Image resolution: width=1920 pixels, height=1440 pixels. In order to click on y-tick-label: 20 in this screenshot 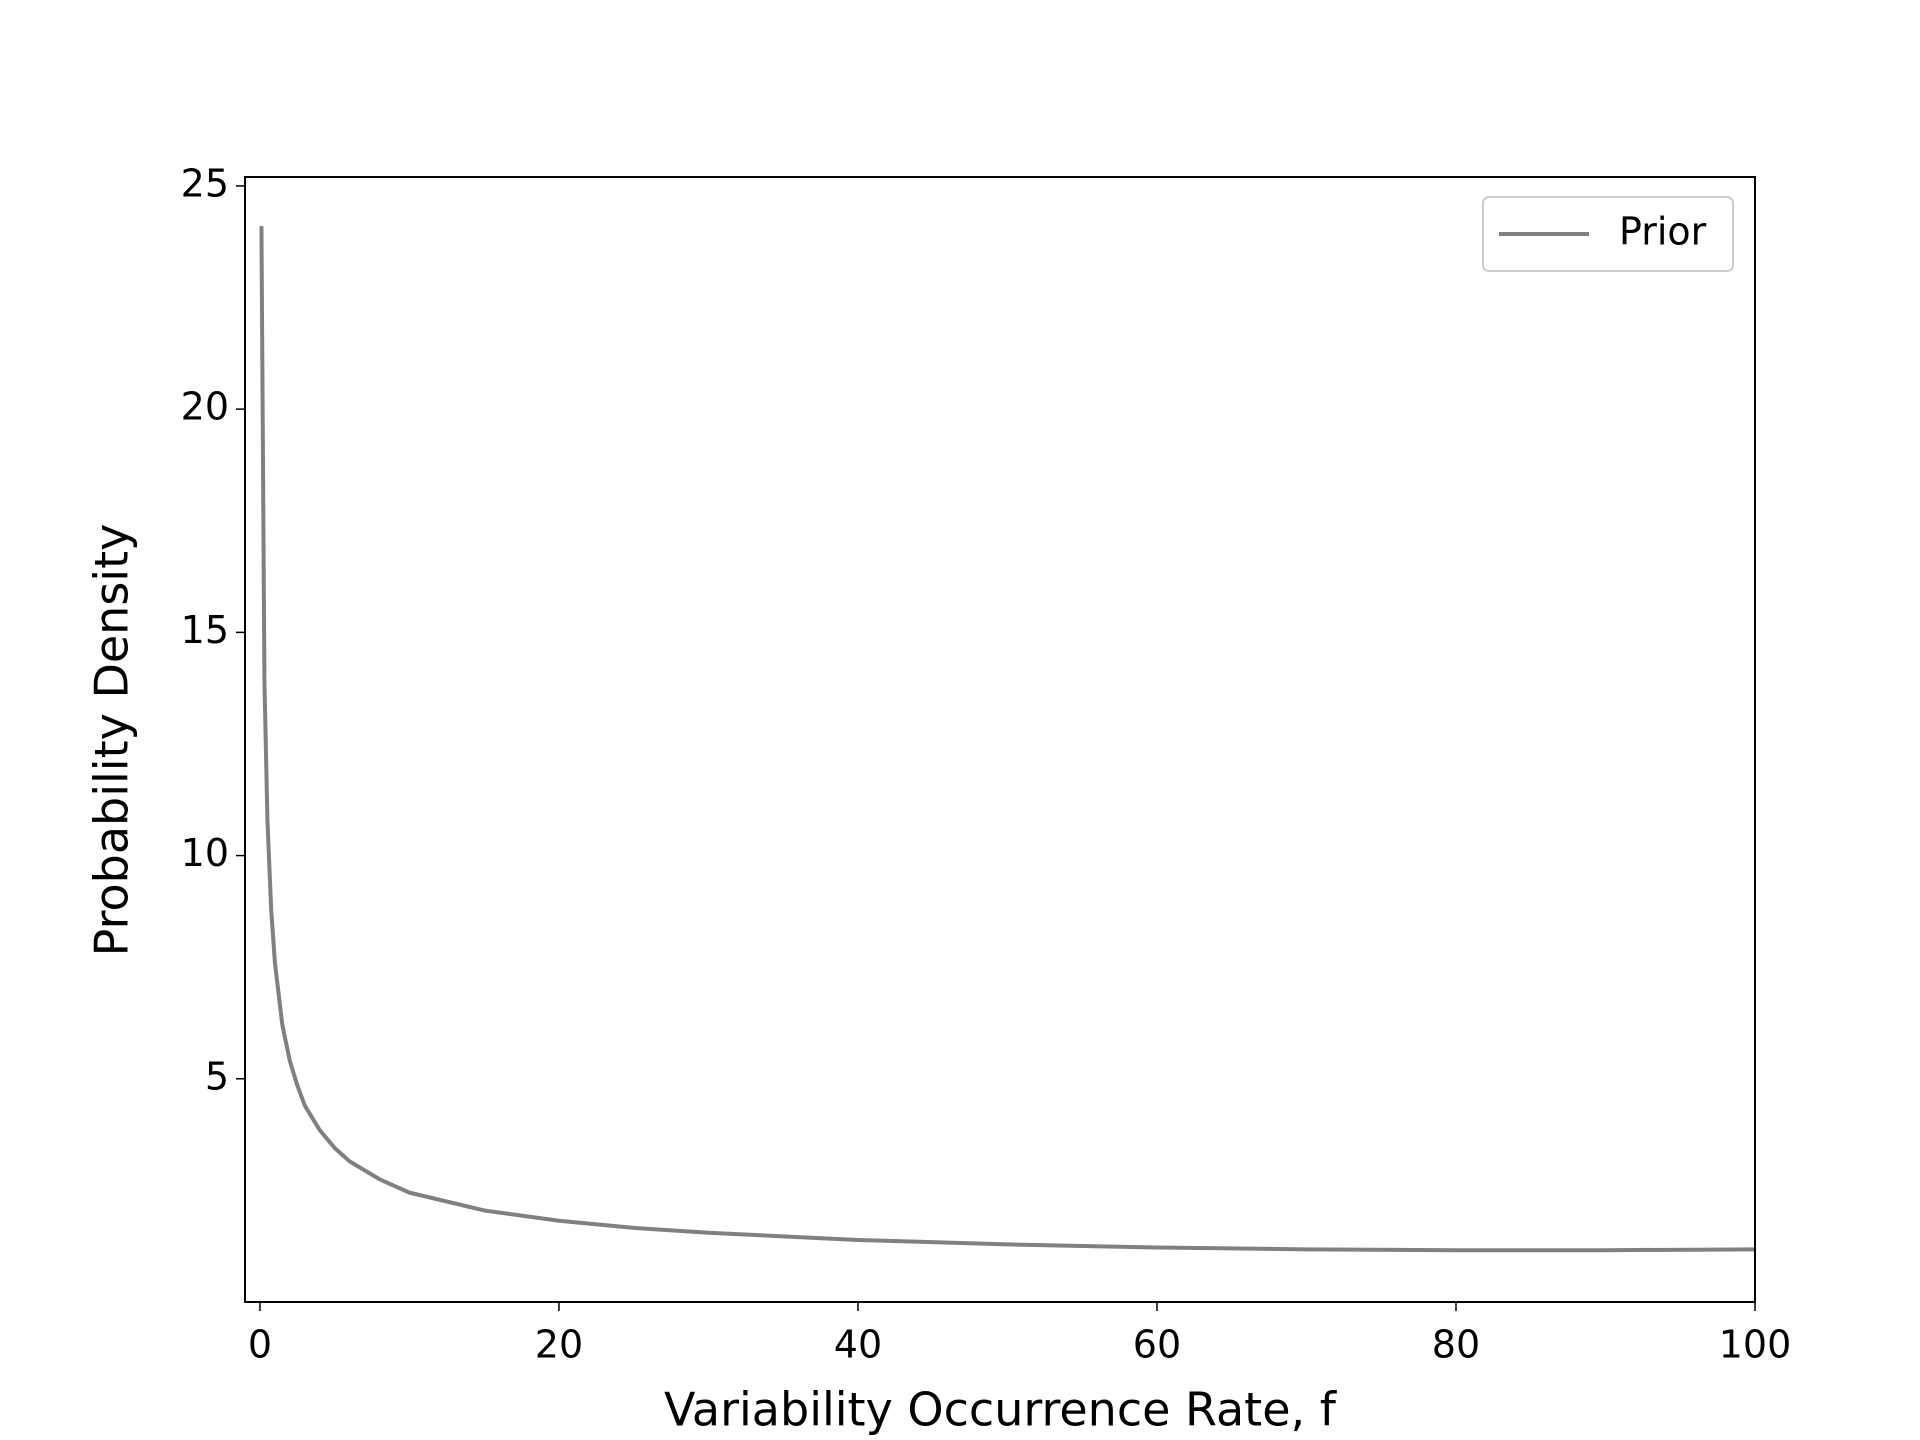, I will do `click(205, 407)`.